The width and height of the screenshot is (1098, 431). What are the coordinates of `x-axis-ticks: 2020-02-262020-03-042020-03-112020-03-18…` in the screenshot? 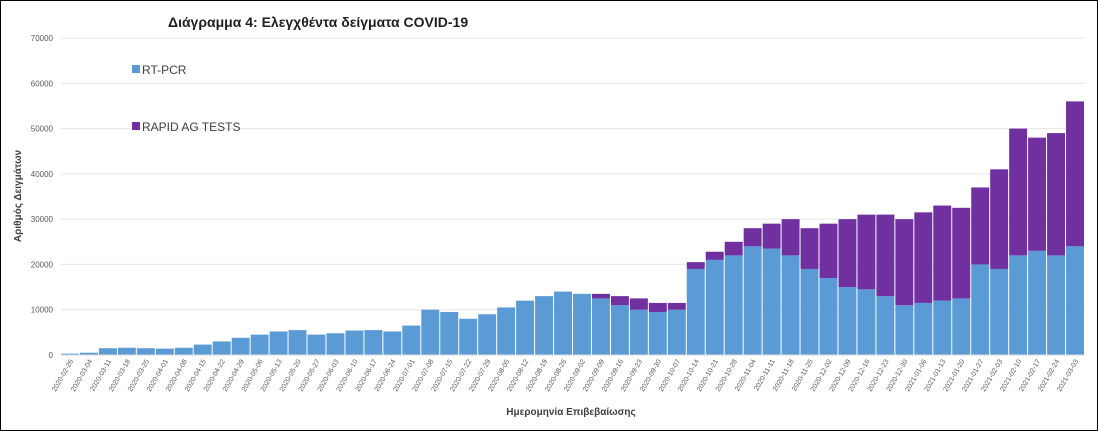 It's located at (565, 375).